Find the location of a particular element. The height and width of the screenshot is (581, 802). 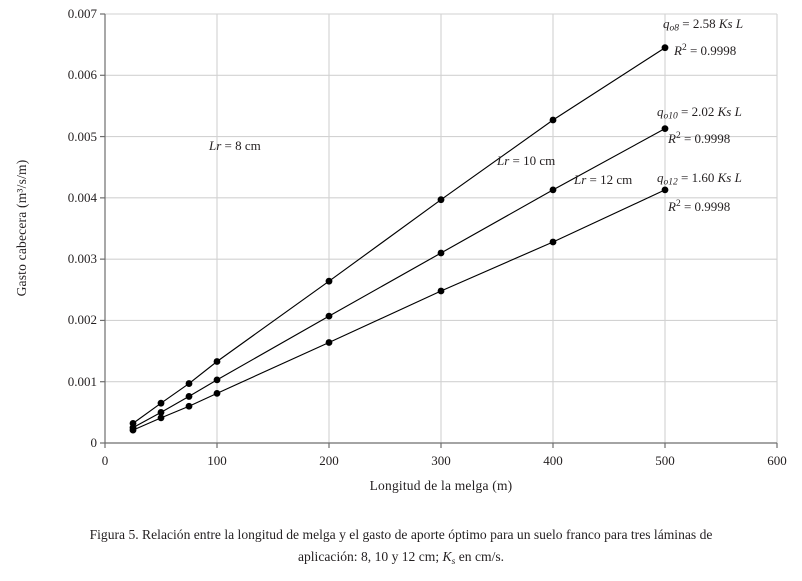

series-label-lr10: Lr = 10 cm is located at coordinates (526, 160).